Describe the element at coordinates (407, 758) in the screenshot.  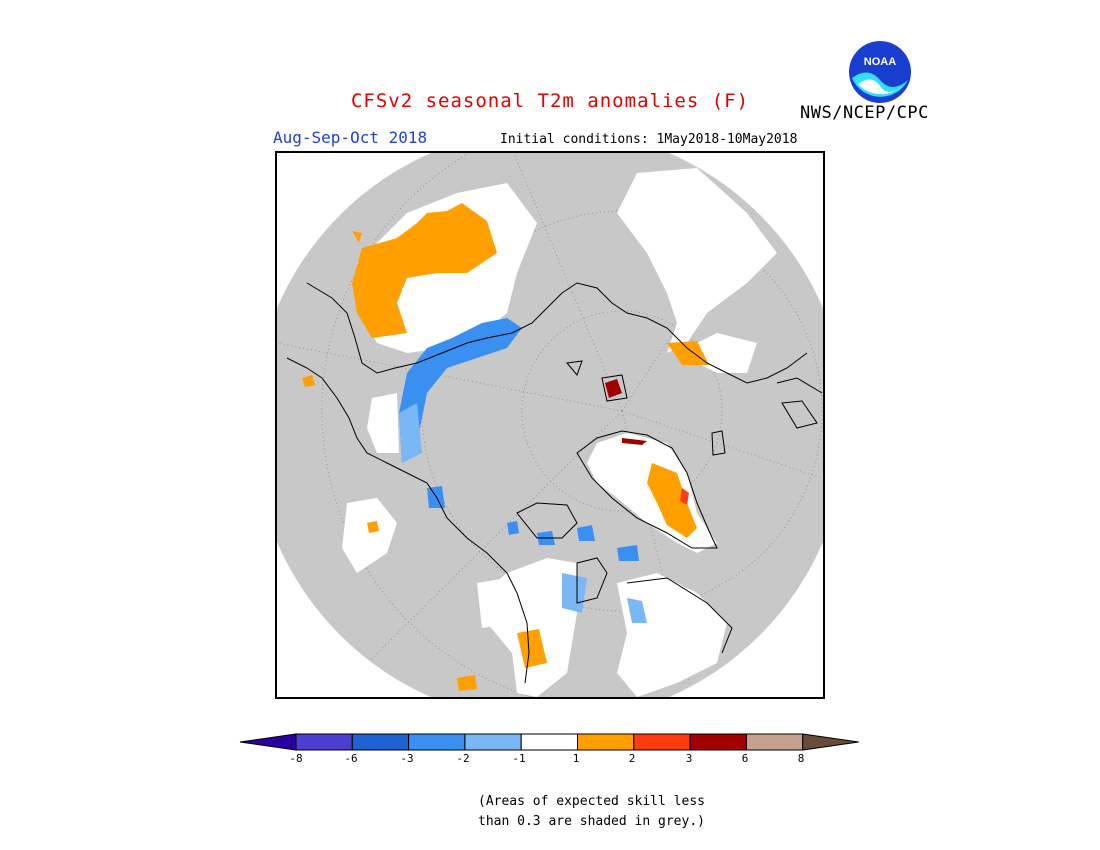
I see `colorbar-tick: -3` at that location.